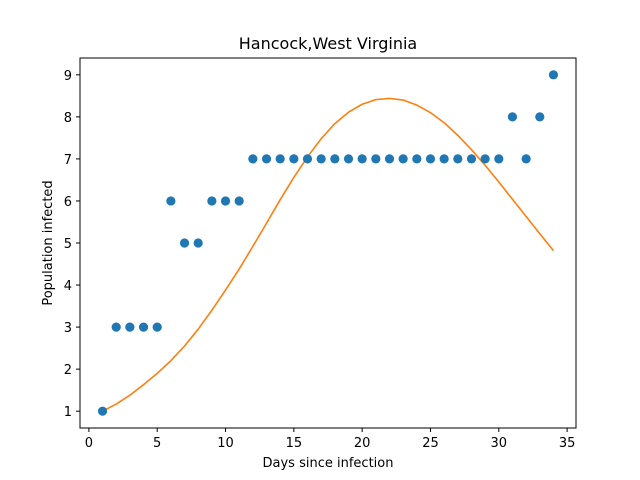  I want to click on y-tick-label: 7, so click(68, 160).